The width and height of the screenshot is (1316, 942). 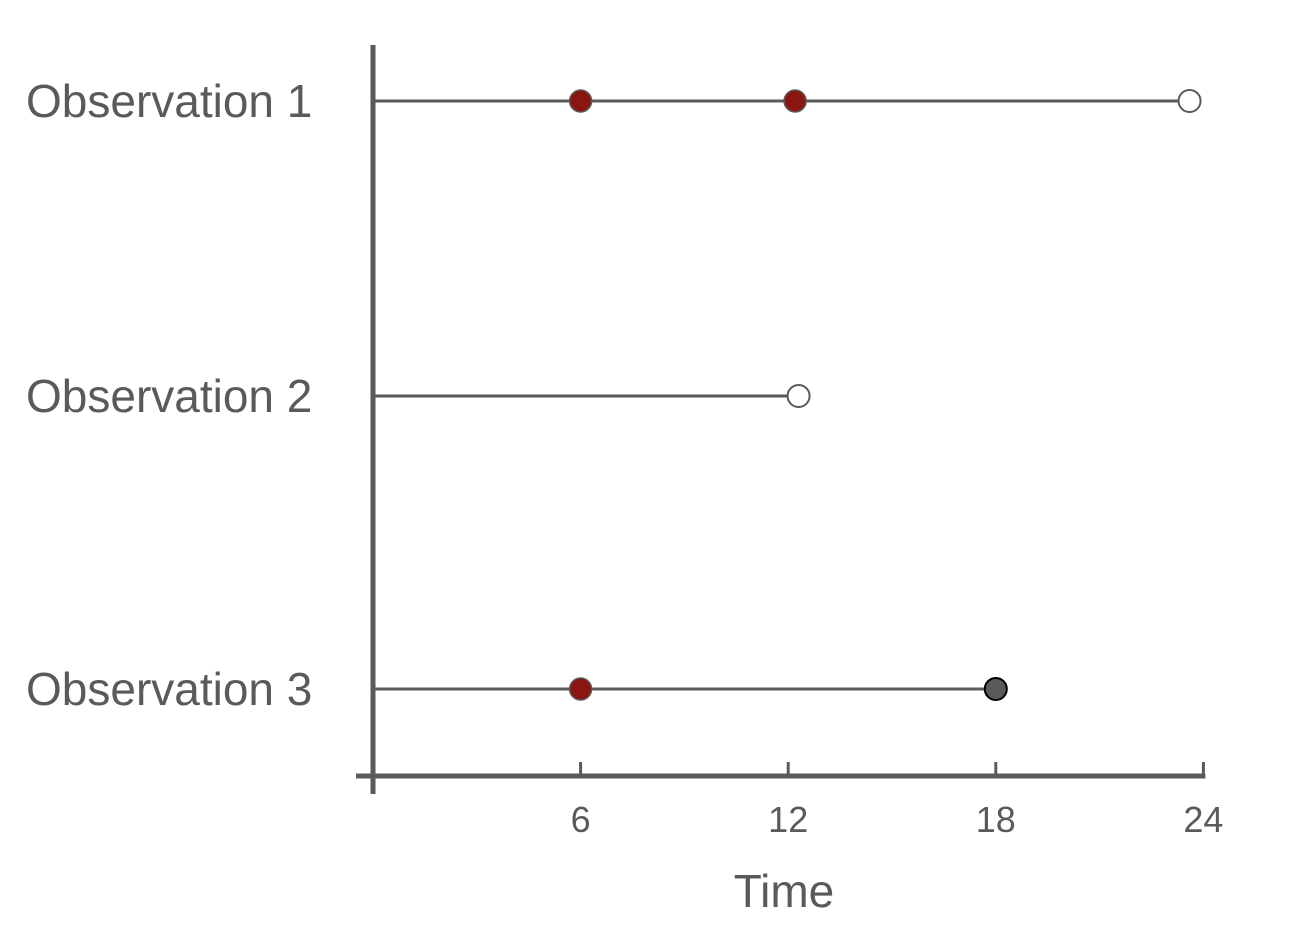 What do you see at coordinates (995, 689) in the screenshot?
I see `terminal-event-point` at bounding box center [995, 689].